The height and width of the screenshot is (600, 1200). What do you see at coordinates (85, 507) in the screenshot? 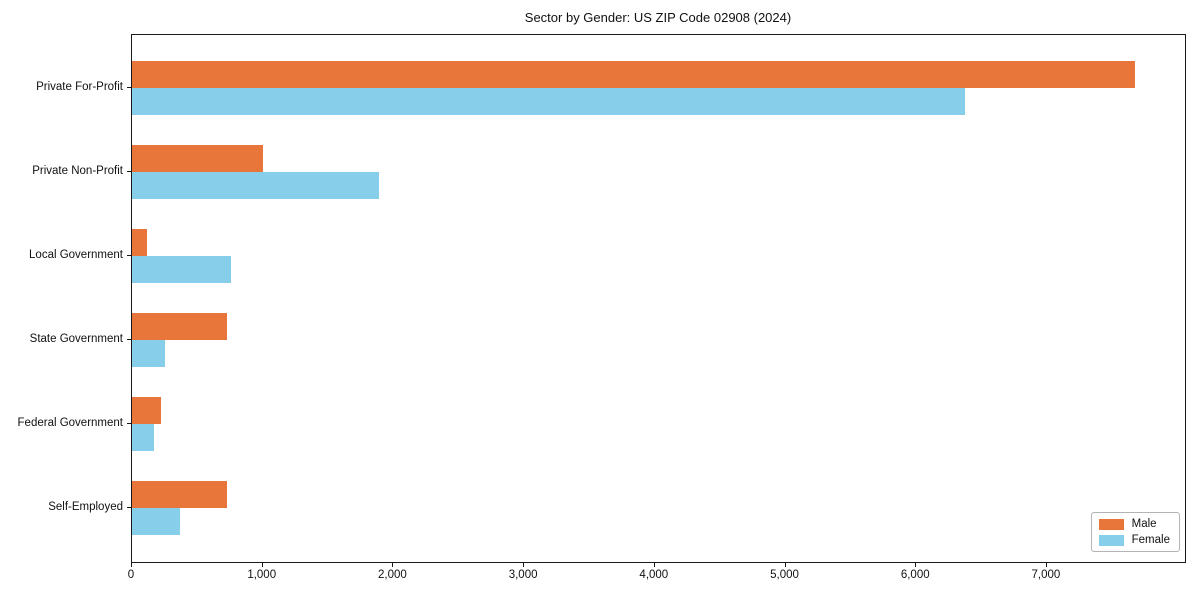
I see `y-axis-label: Self-Employed` at bounding box center [85, 507].